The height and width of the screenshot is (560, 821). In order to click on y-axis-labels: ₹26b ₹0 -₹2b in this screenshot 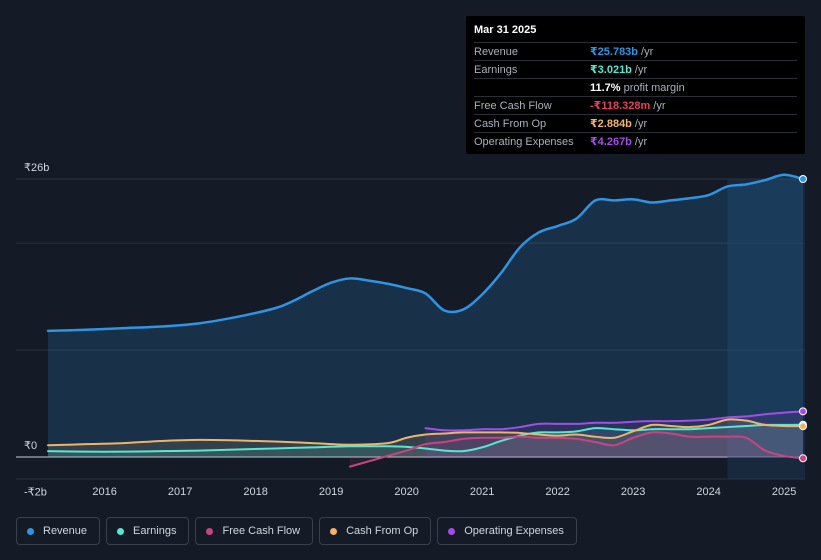, I will do `click(36, 330)`.